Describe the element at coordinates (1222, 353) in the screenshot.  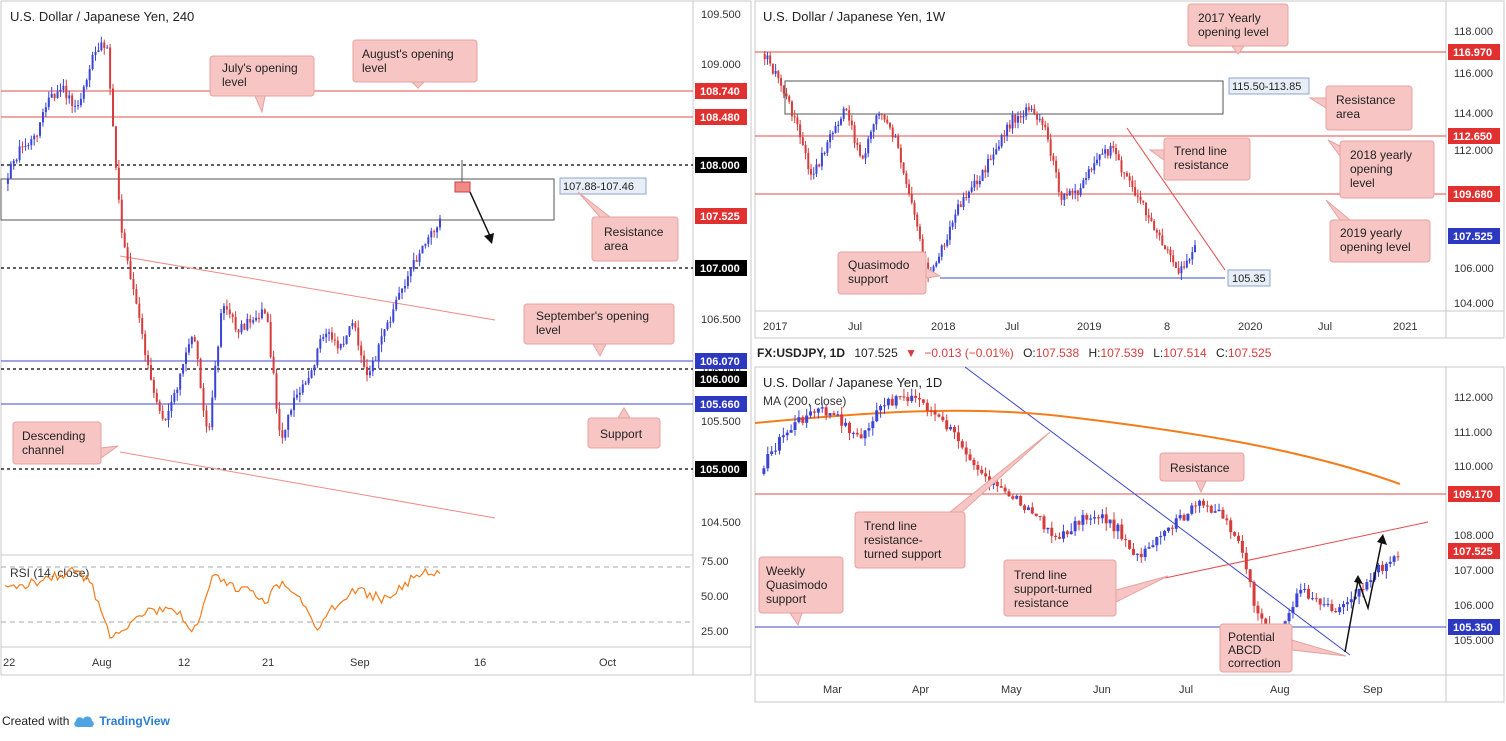
I see `daily-close-label: C:` at that location.